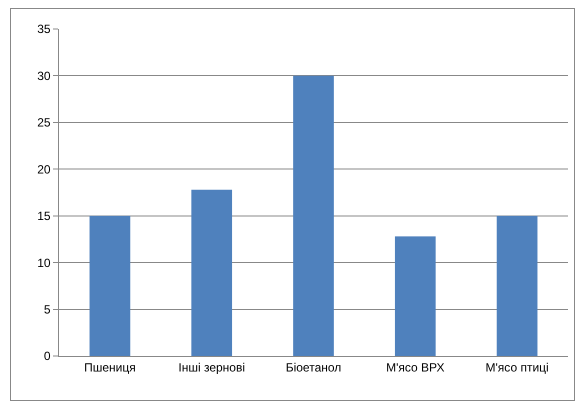 This screenshot has height=401, width=575. I want to click on x-tick-label: М'ясо птиці, so click(517, 367).